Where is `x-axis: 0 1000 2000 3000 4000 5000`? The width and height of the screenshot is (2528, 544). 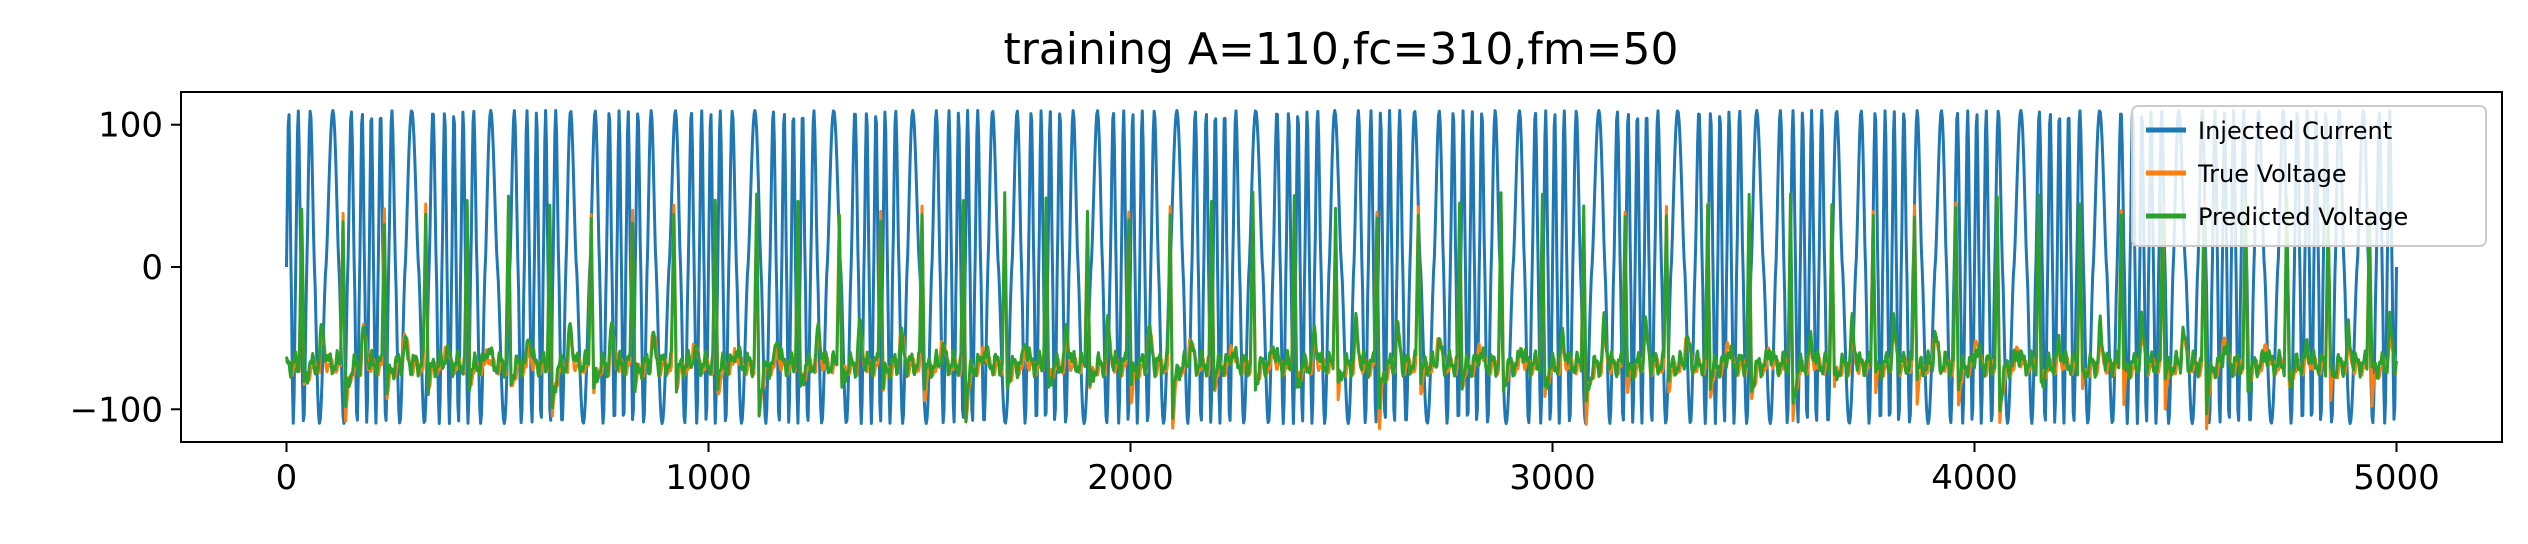
x-axis: 0 1000 2000 3000 4000 5000 is located at coordinates (1358, 470).